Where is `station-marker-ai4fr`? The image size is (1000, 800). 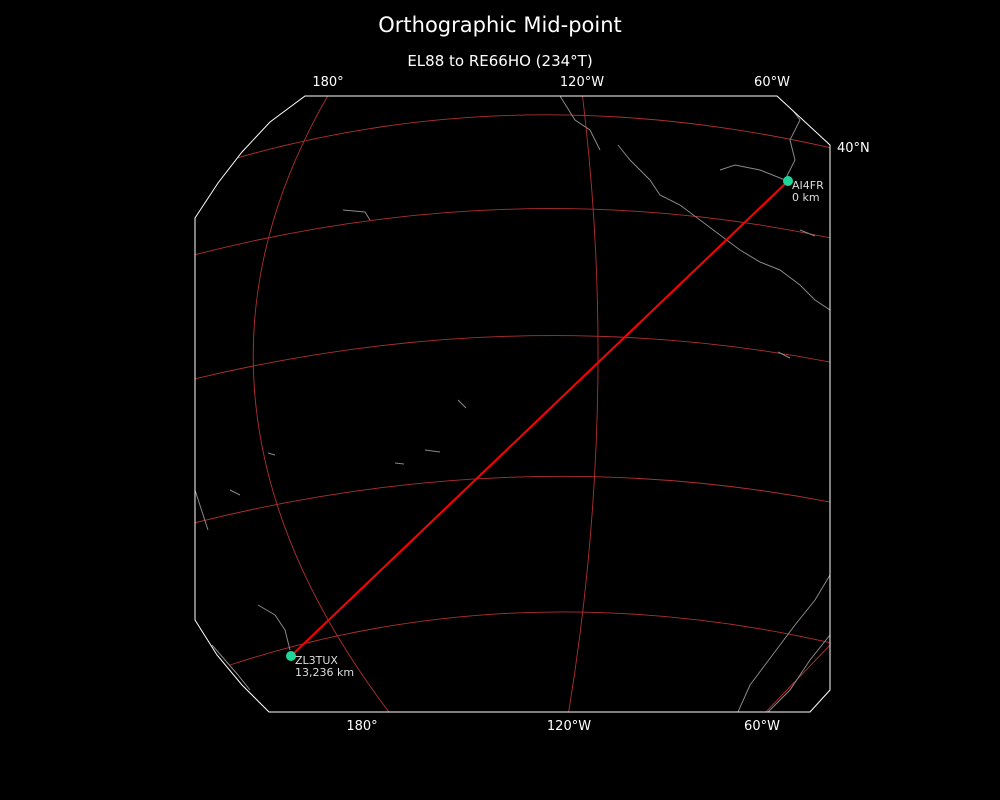 station-marker-ai4fr is located at coordinates (788, 181).